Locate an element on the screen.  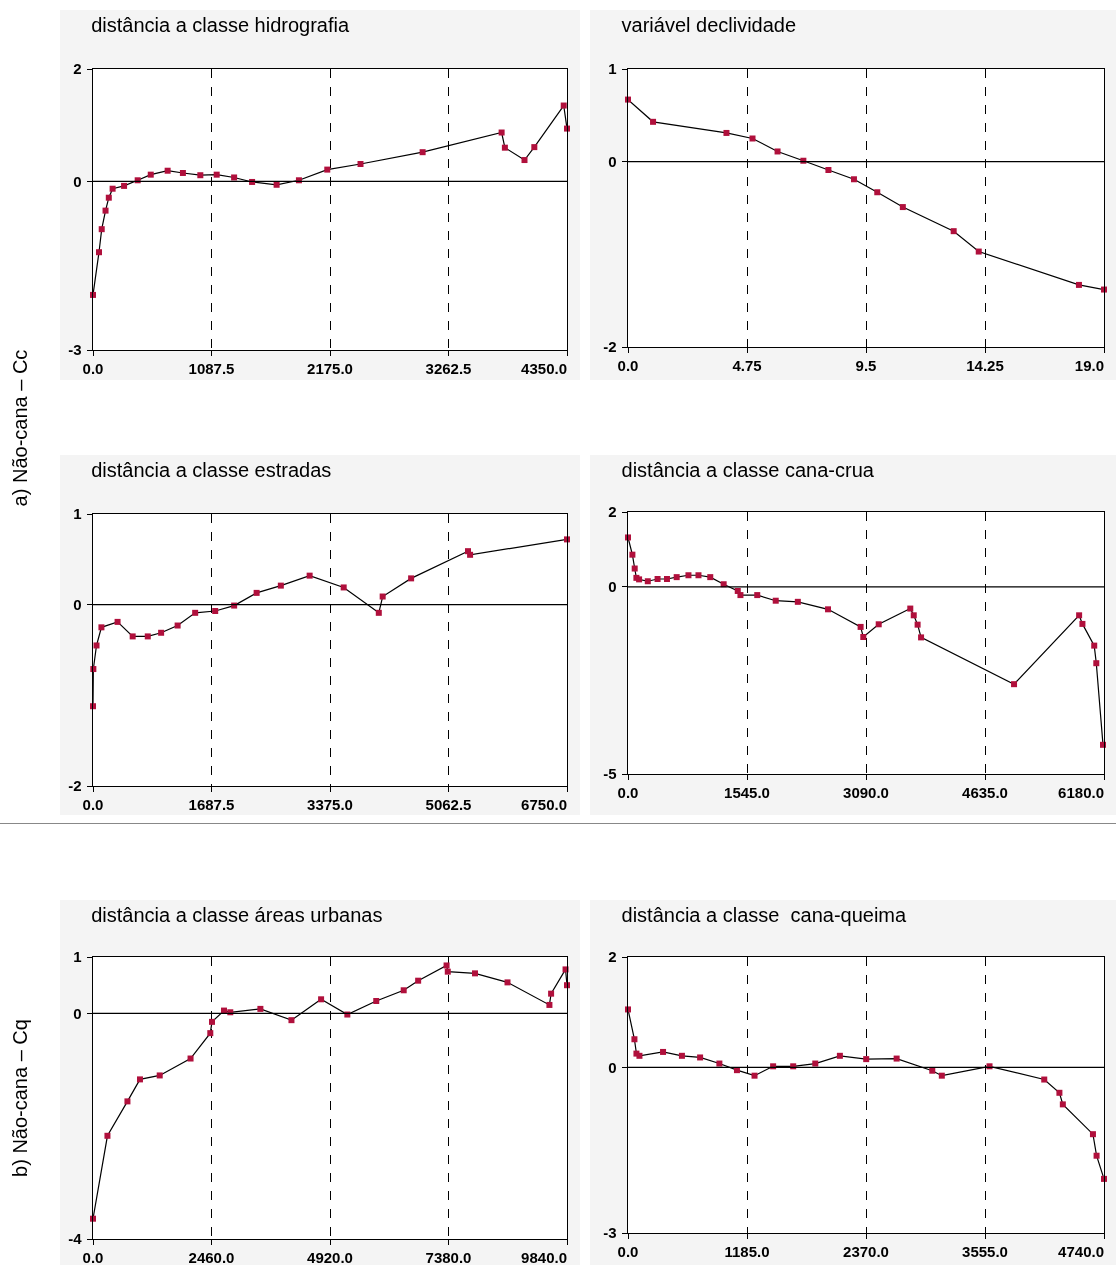
chart-title: distância a classe cana-crua is located at coordinates (748, 470).